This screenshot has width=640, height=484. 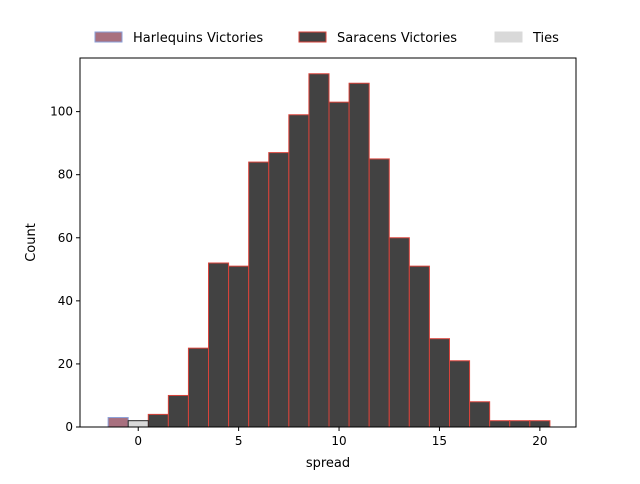 I want to click on y-axis-label: Count, so click(x=31, y=242).